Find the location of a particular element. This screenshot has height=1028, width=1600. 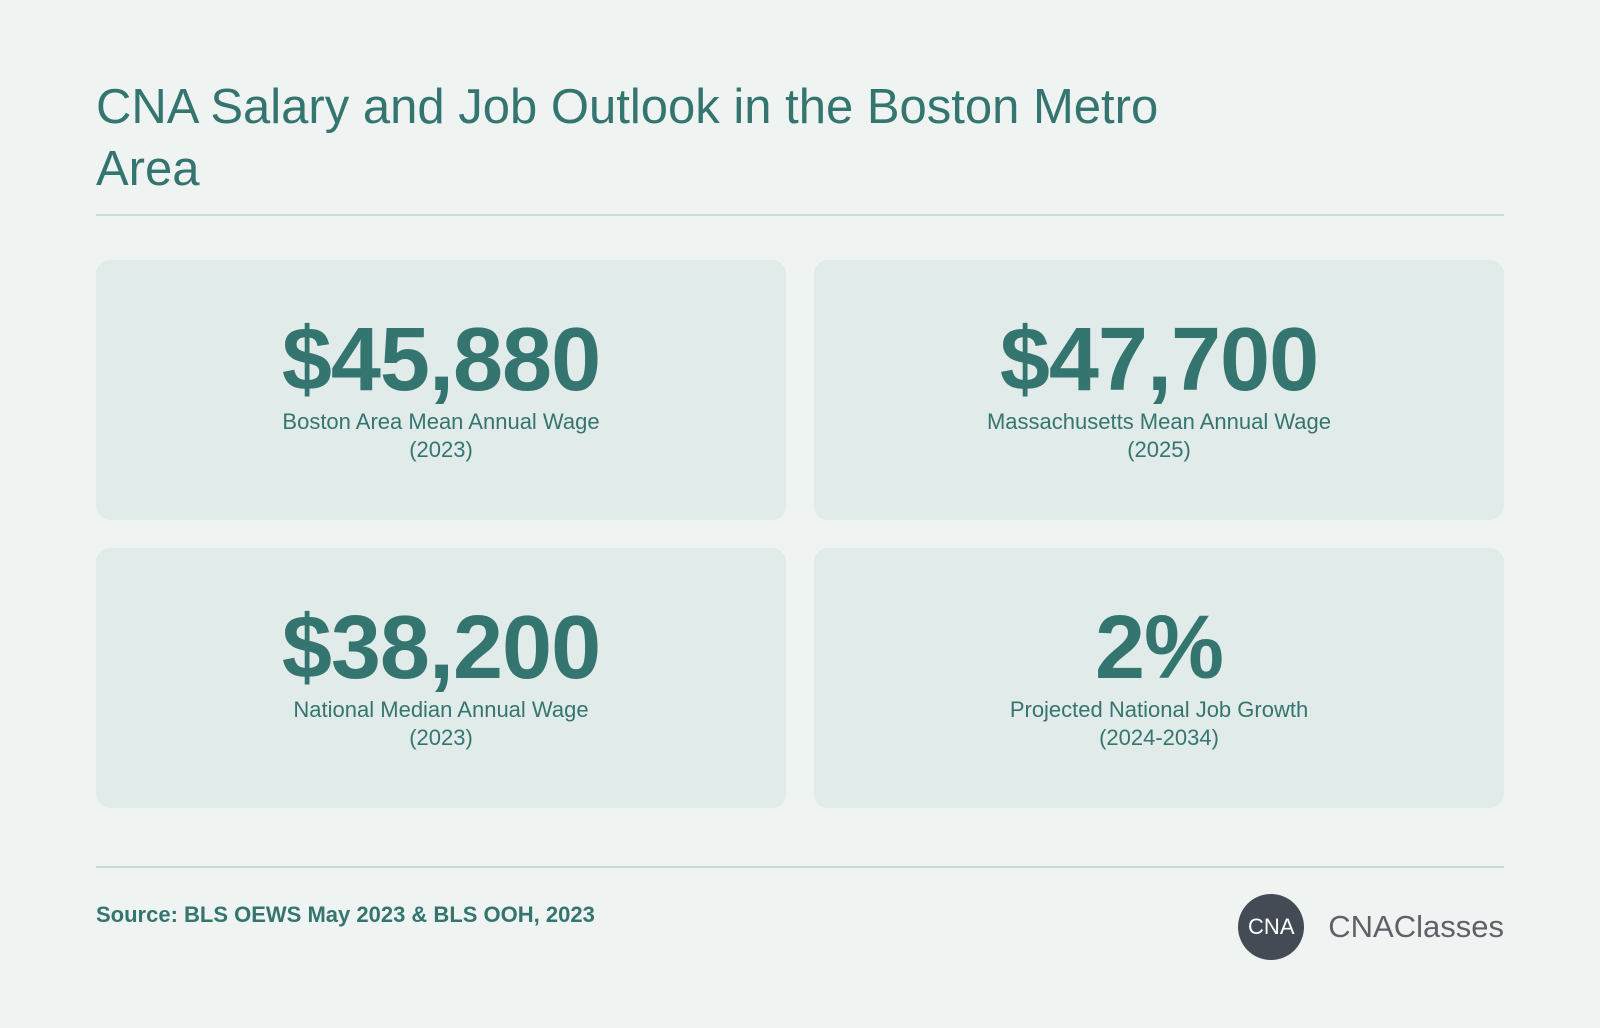

stat-label-period: (2025) is located at coordinates (1159, 449).